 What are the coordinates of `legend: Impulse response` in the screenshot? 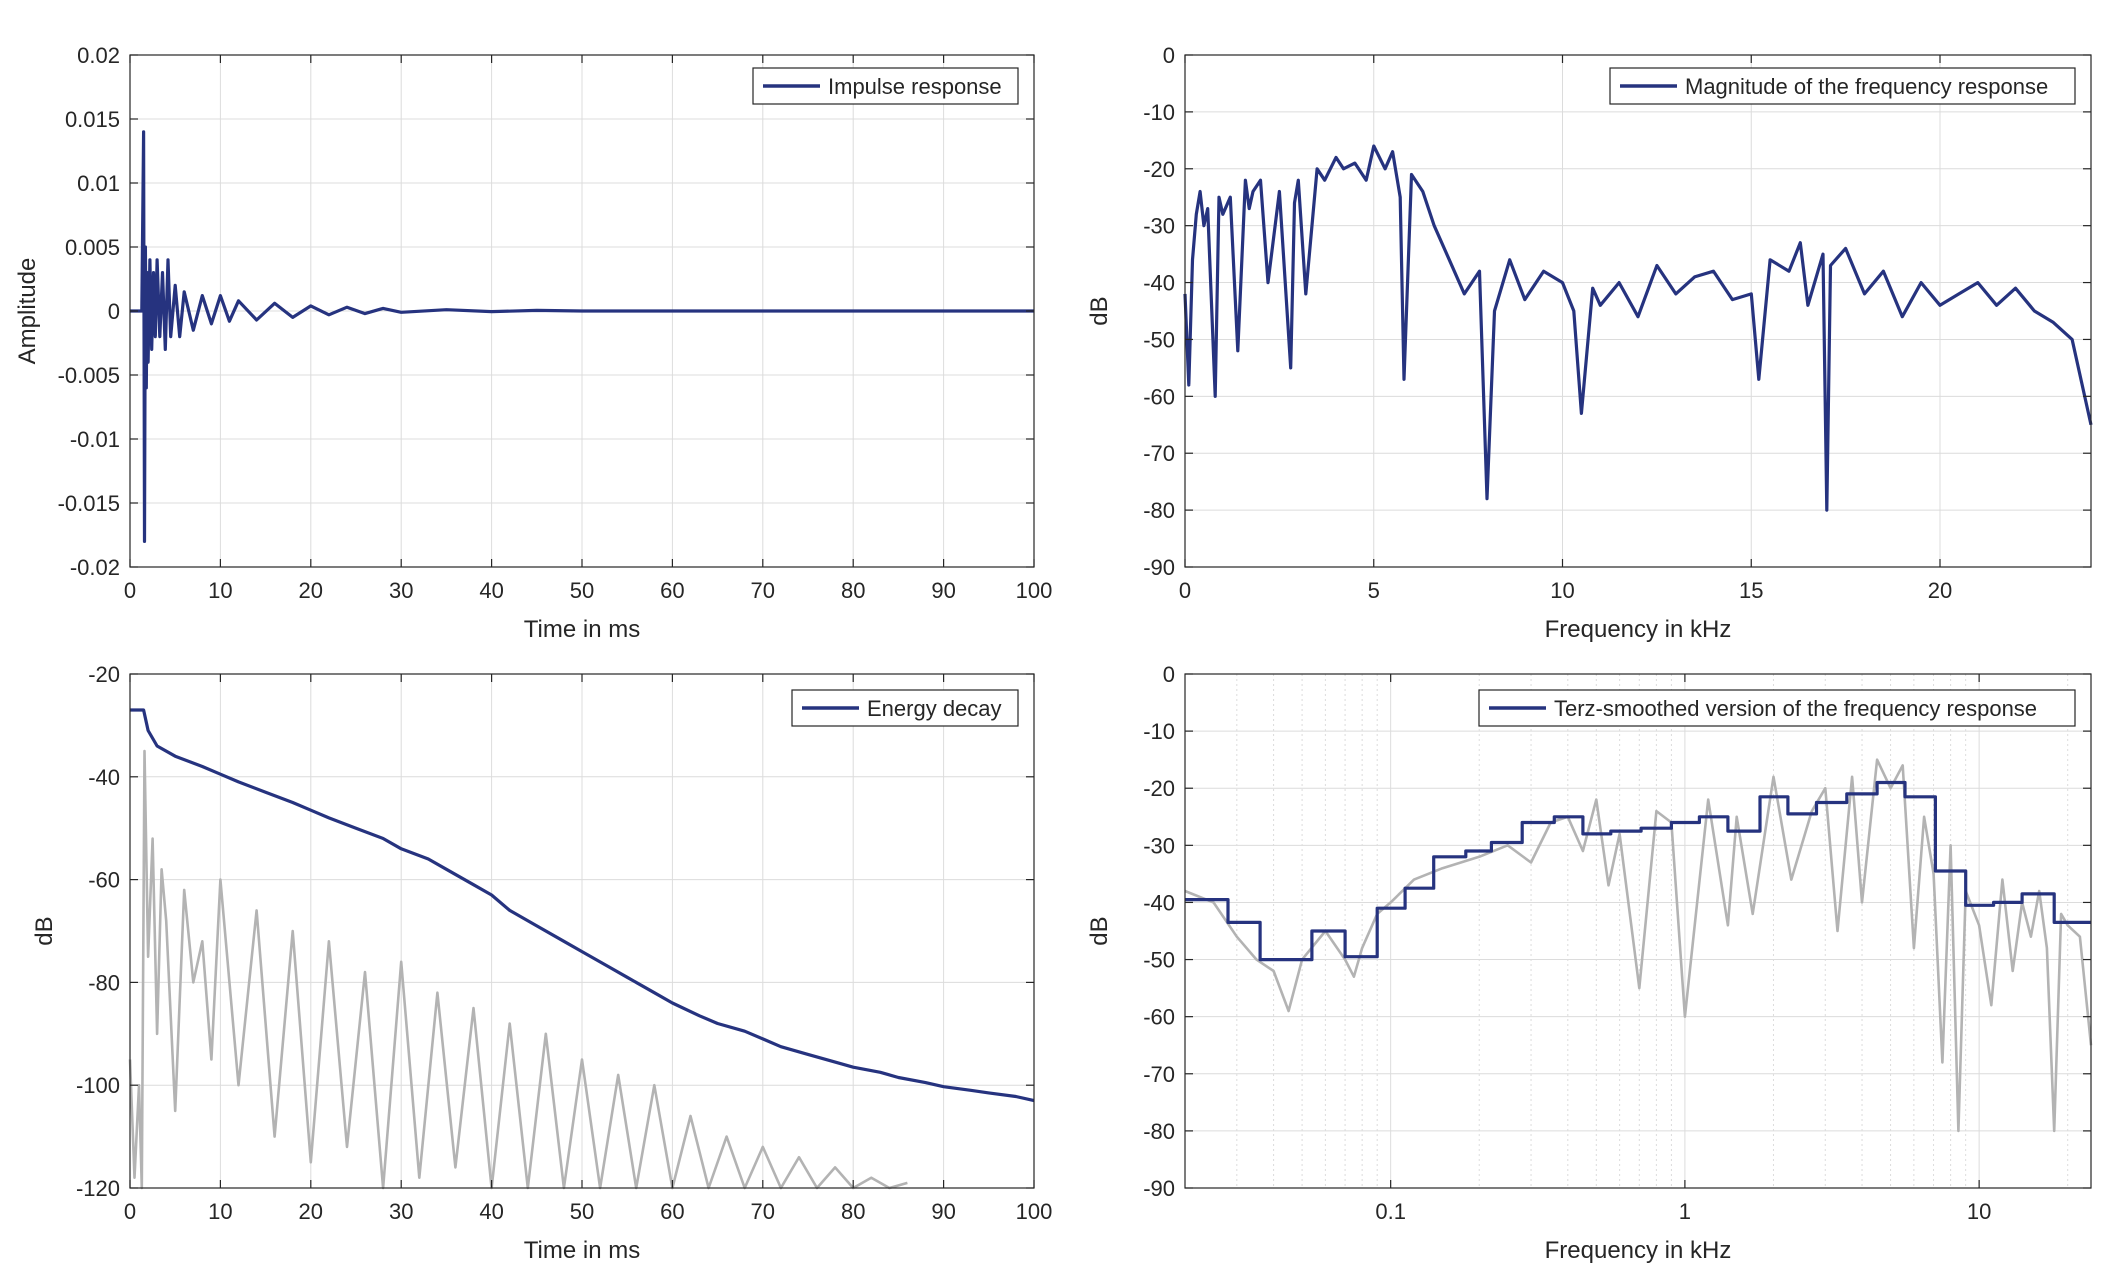 It's located at (885, 86).